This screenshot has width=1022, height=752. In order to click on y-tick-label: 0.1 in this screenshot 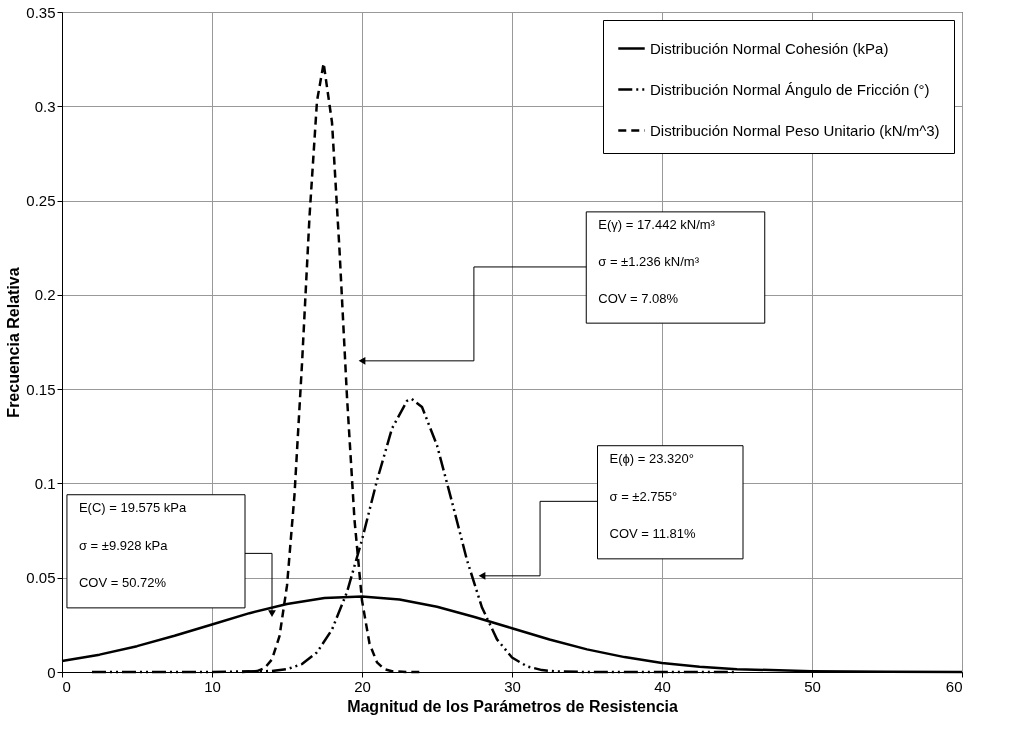, I will do `click(45, 483)`.